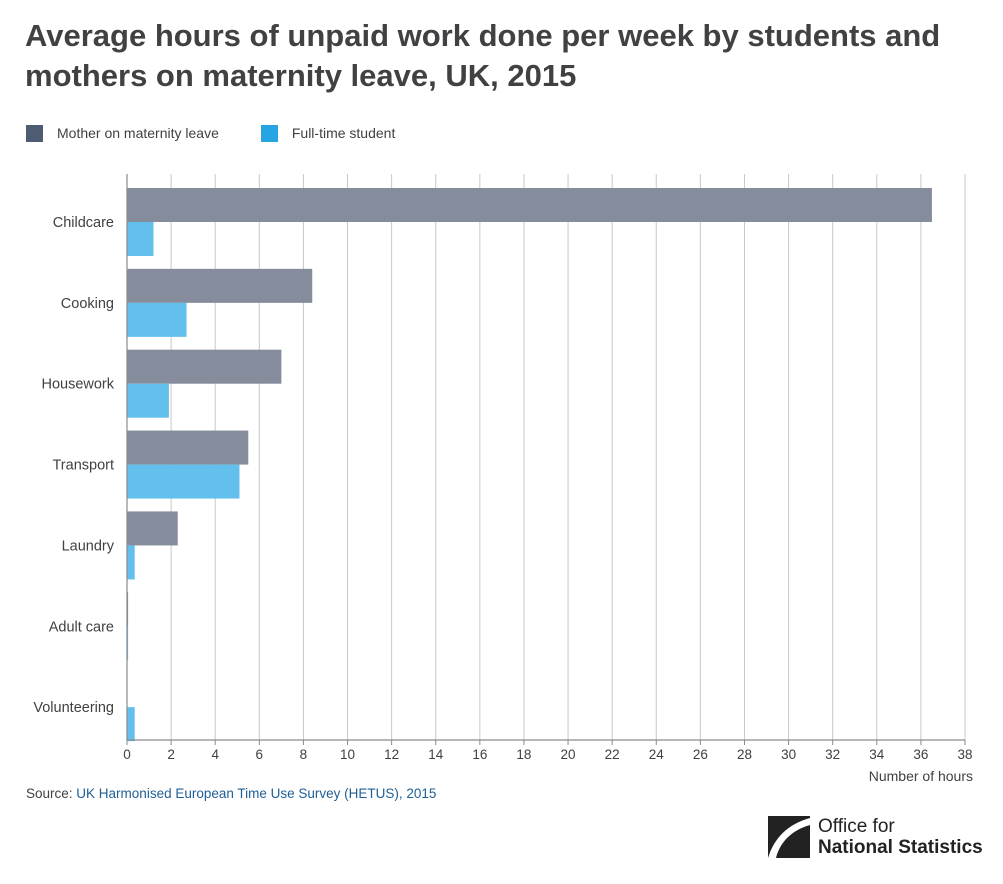 This screenshot has width=1003, height=884. Describe the element at coordinates (140, 239) in the screenshot. I see `bar-student-childcare` at that location.